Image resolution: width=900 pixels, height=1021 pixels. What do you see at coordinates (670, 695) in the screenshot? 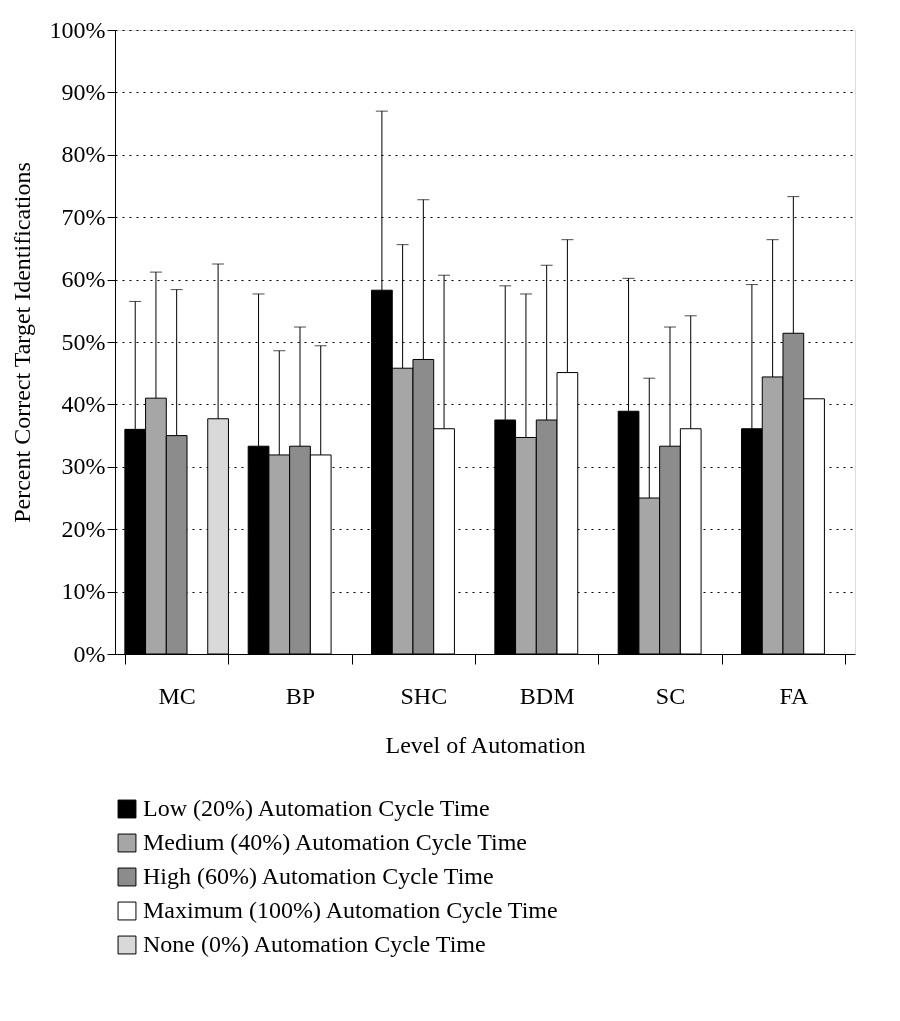
I see `x-tick-label: SC` at bounding box center [670, 695].